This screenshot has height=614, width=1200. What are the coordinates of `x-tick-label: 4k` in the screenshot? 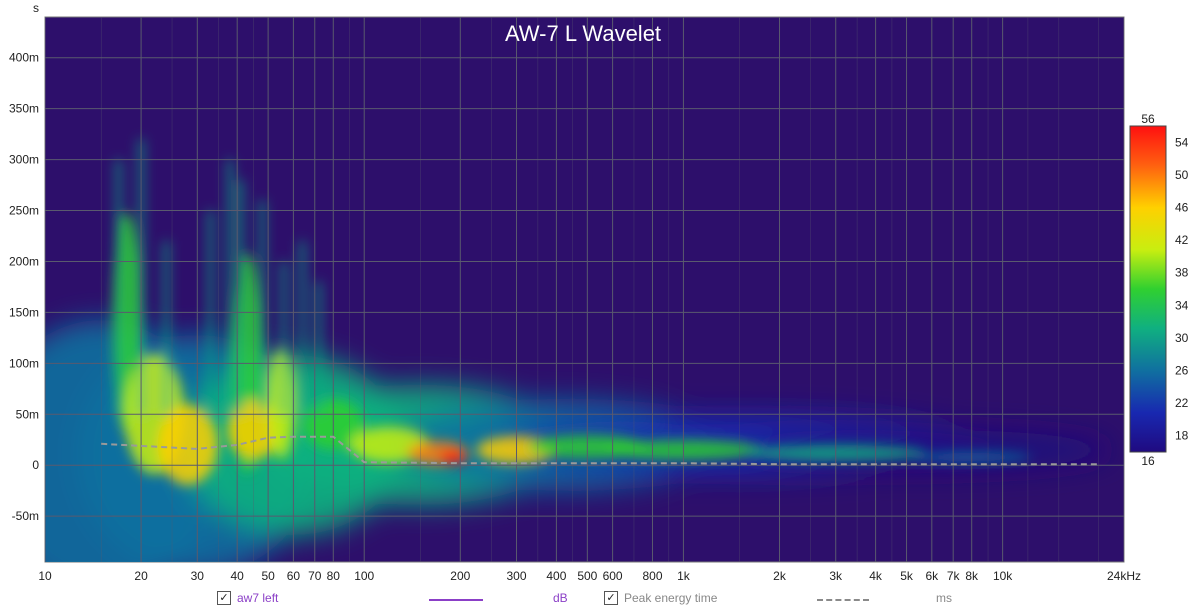 It's located at (876, 576).